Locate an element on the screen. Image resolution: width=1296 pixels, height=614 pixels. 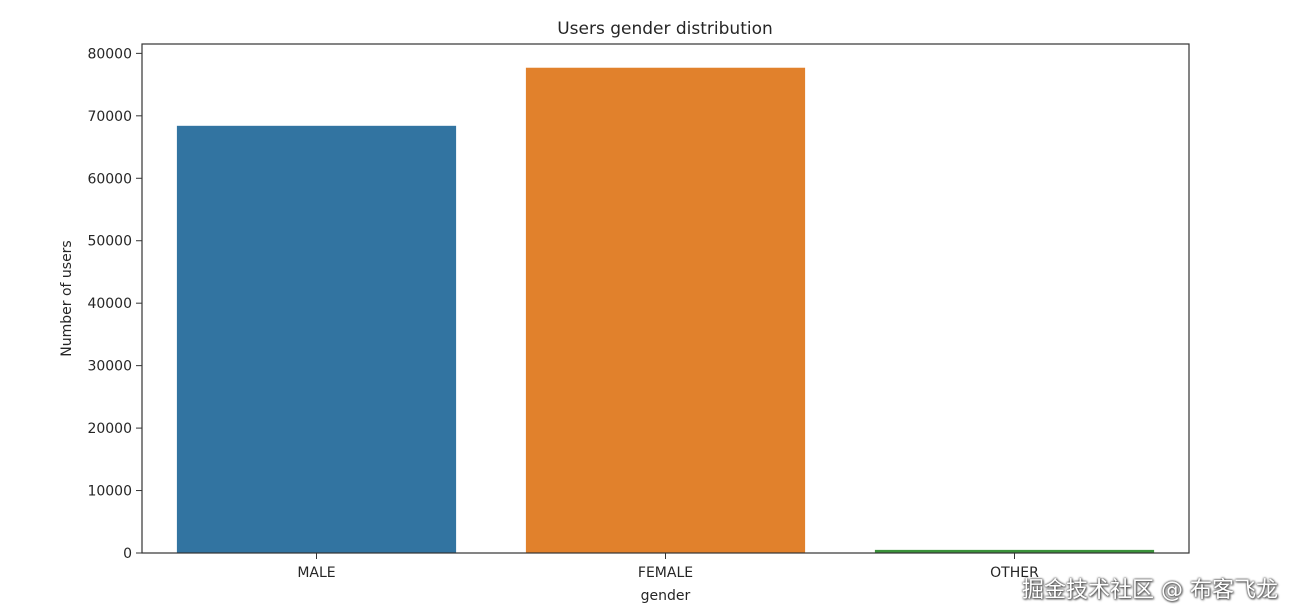
y-tick-label: 10000 is located at coordinates (109, 492).